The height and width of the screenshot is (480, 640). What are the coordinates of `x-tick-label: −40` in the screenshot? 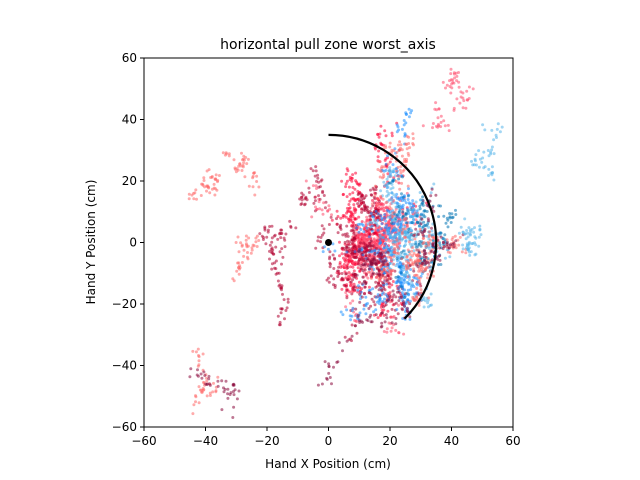 It's located at (205, 441).